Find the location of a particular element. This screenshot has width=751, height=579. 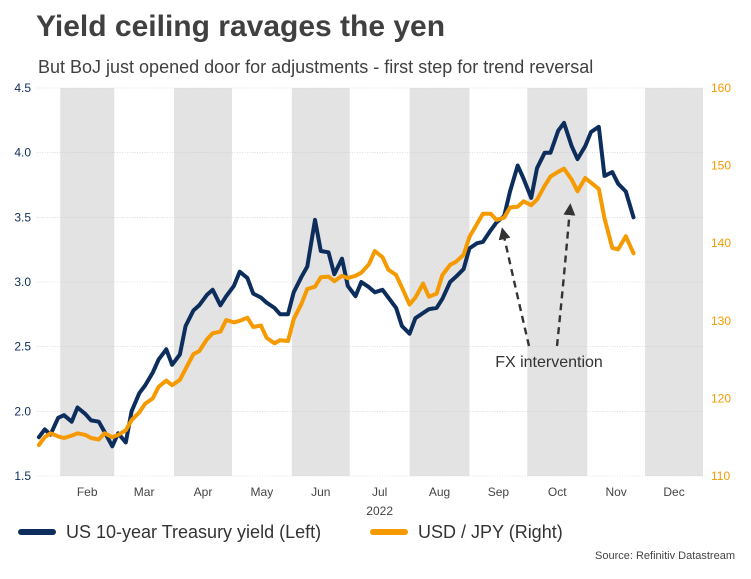

x-axis-tick-label: Jun is located at coordinates (320, 492).